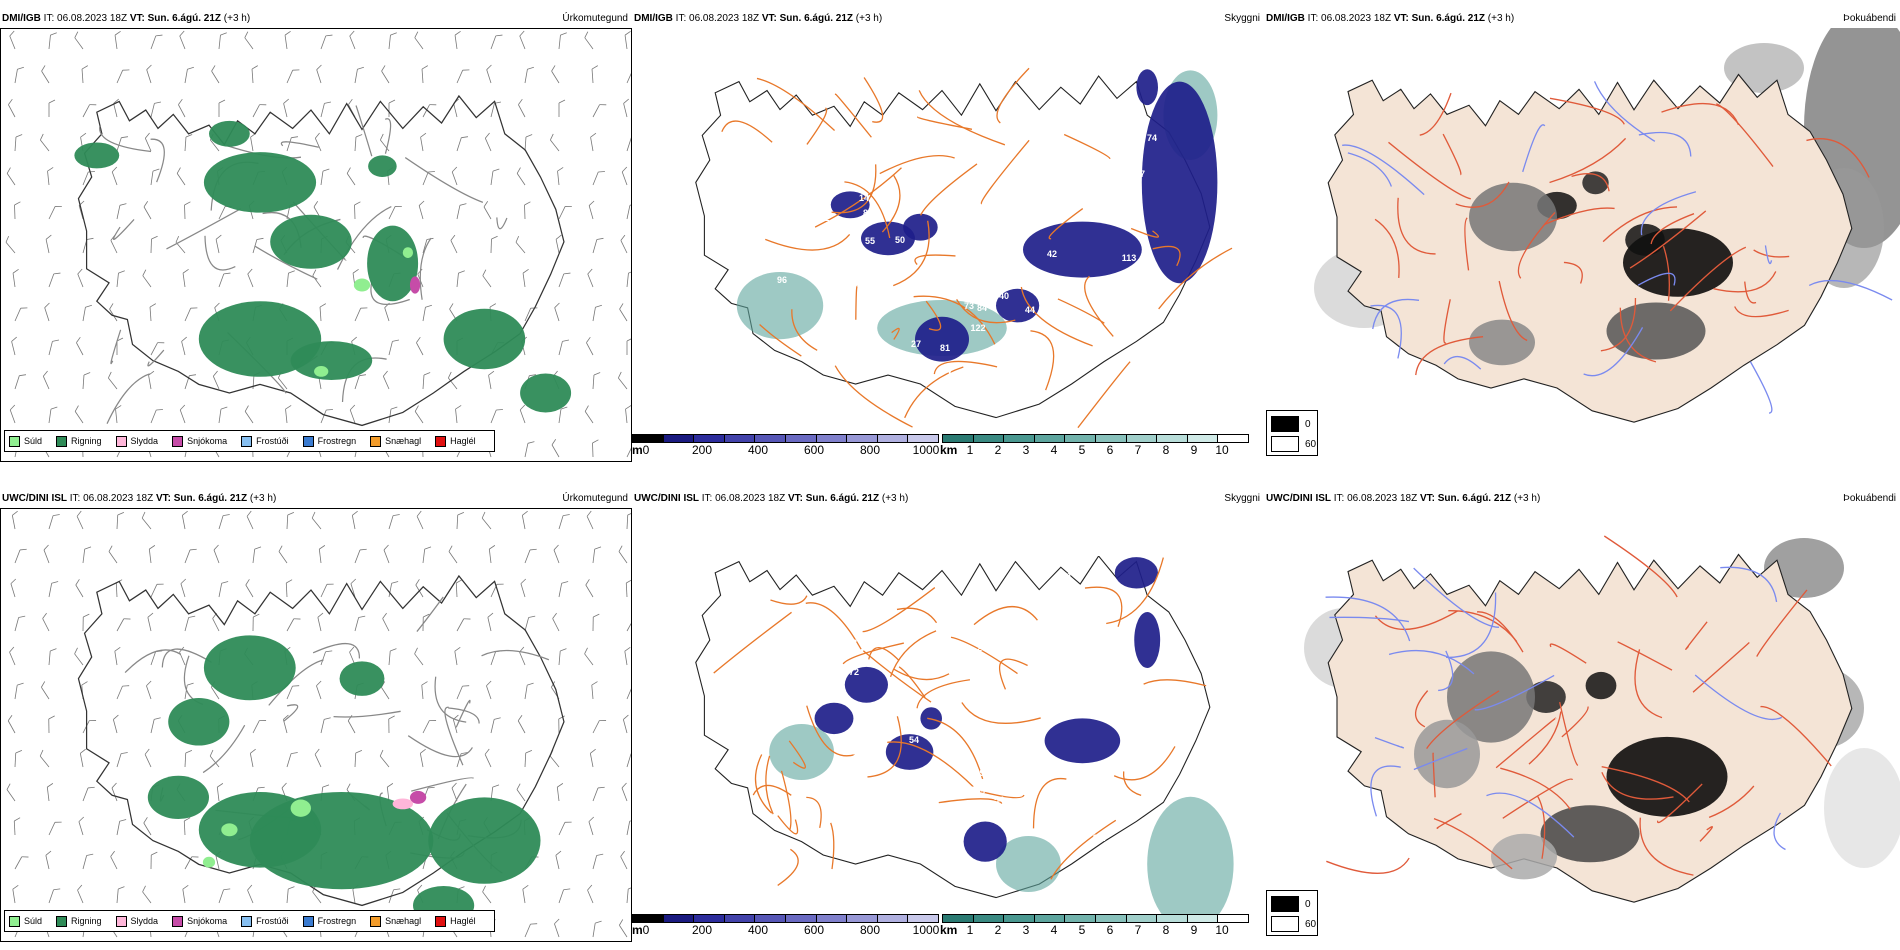 This screenshot has width=1900, height=950. Describe the element at coordinates (801, 752) in the screenshot. I see `visibility-low-km` at that location.